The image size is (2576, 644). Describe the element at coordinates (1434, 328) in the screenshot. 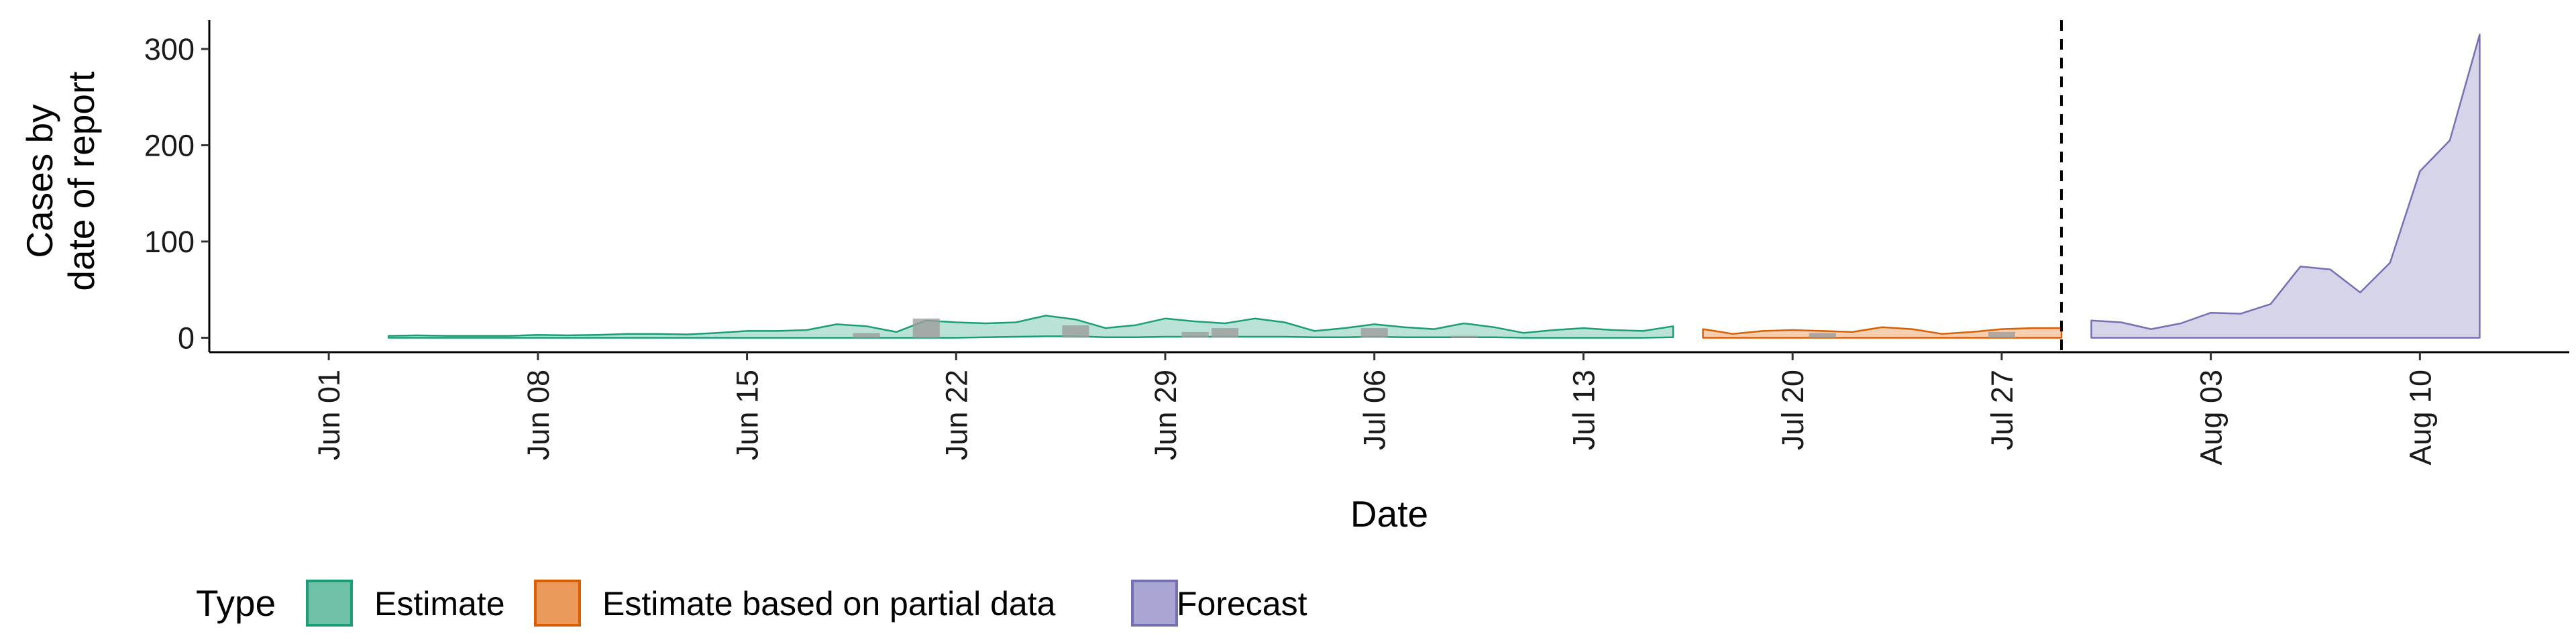

I see `observed-bars` at that location.